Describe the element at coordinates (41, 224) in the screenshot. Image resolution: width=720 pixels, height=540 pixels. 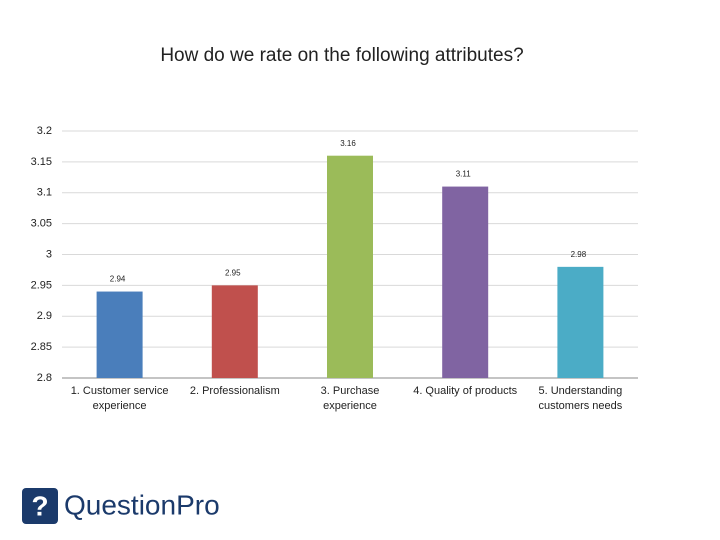
I see `y-tick-label: 3.05` at that location.